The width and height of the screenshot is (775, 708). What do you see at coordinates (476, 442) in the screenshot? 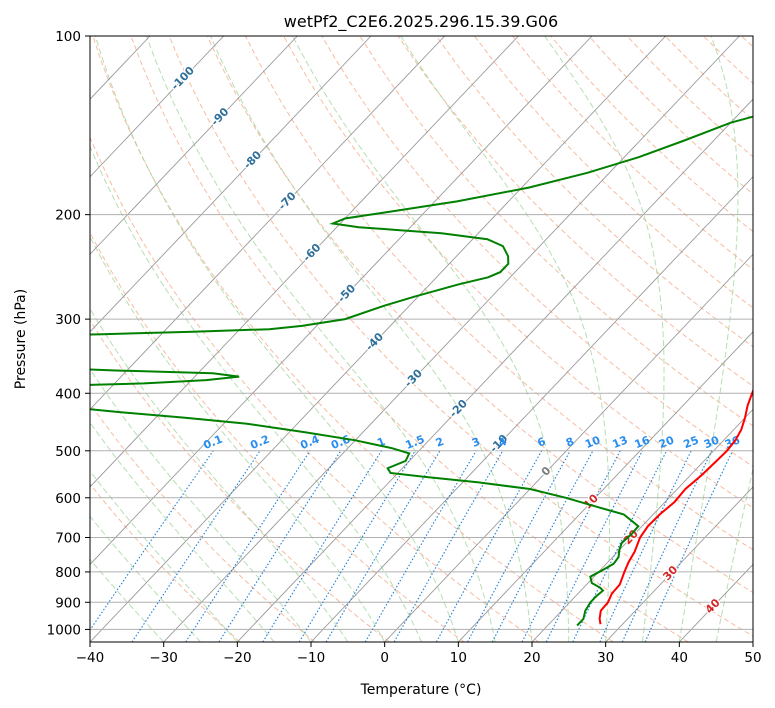
I see `mixing-ratio-label: 3` at bounding box center [476, 442].